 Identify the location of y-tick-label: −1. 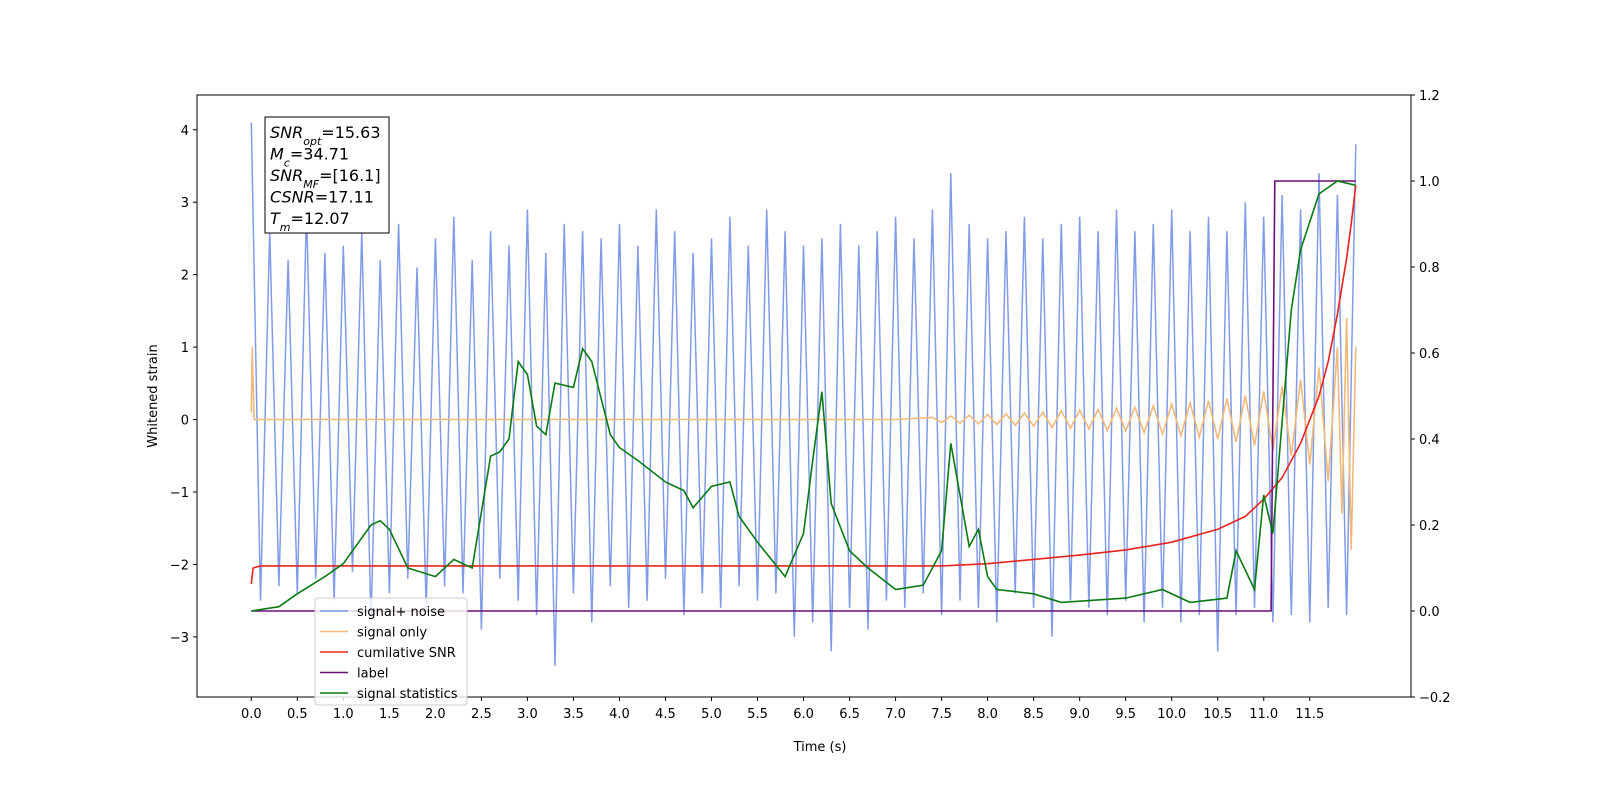
(179, 493).